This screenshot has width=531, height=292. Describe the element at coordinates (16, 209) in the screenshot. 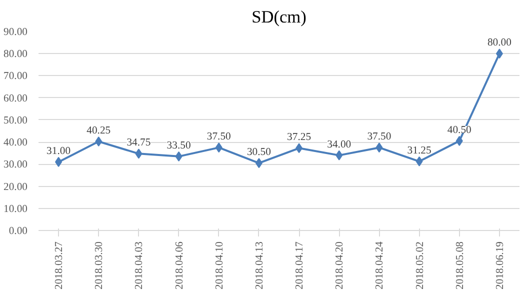

I see `y-tick-label: 10.00` at that location.